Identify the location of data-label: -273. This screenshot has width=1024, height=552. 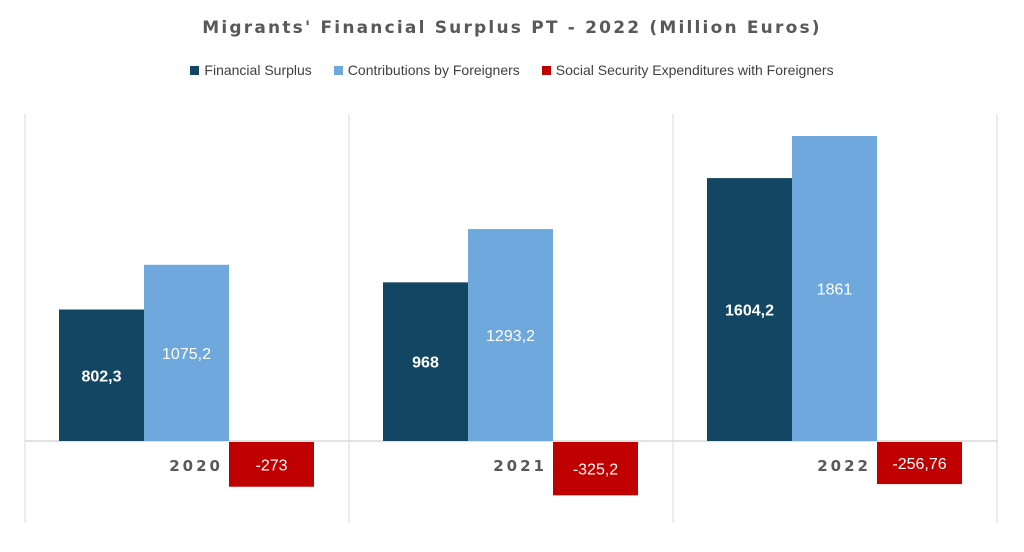
(271, 465).